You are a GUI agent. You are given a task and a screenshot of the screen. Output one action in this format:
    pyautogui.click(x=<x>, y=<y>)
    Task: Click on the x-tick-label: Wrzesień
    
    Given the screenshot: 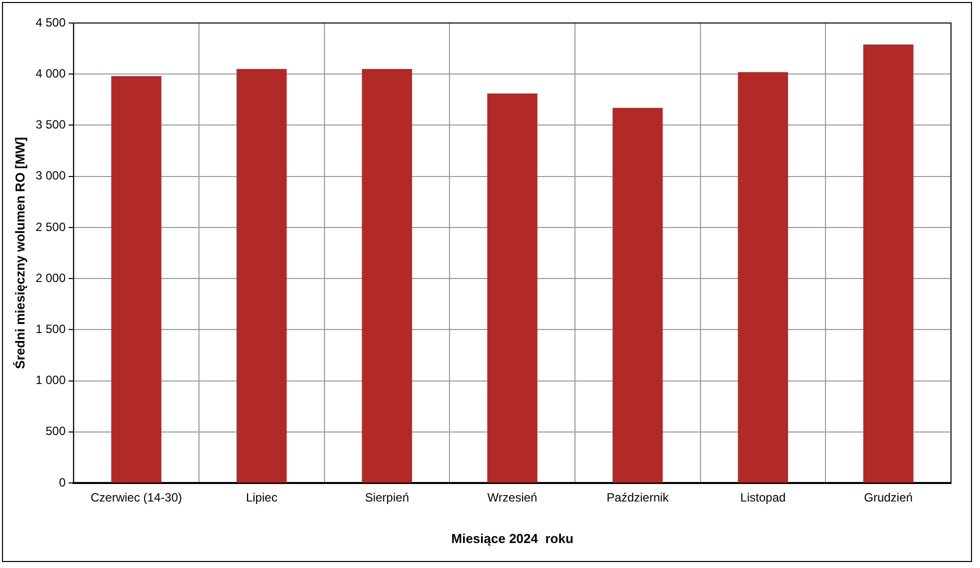 What is the action you would take?
    pyautogui.click(x=512, y=497)
    